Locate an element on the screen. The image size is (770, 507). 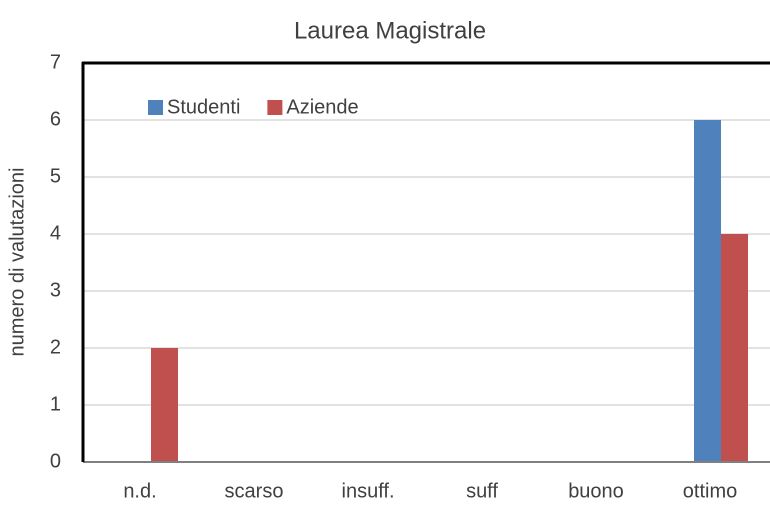
legend-label: Aziende is located at coordinates (322, 107).